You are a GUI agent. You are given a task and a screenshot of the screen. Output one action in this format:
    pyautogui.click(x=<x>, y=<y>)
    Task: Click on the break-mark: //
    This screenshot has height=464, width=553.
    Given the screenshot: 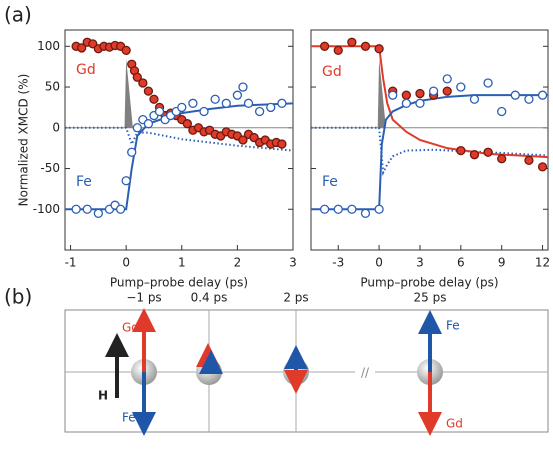 What is the action you would take?
    pyautogui.click(x=365, y=373)
    